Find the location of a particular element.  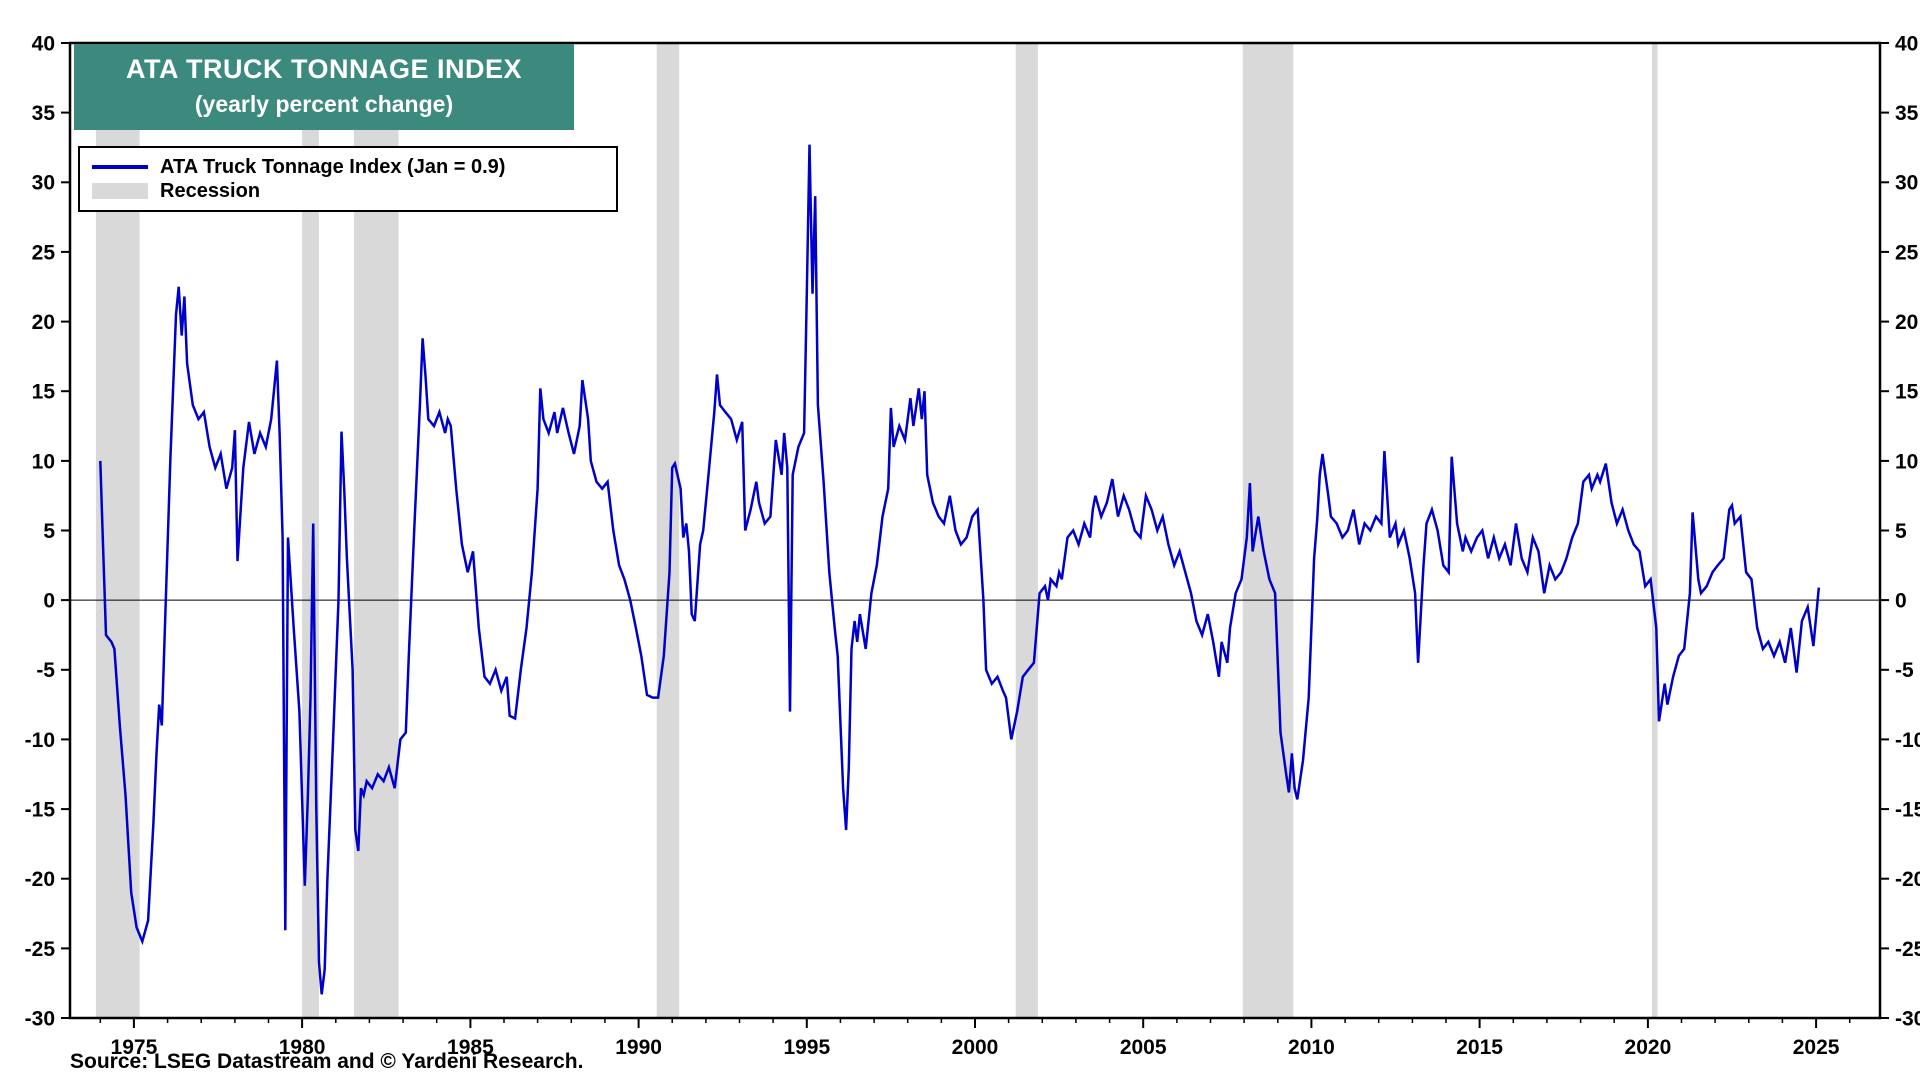

y-tick-label-right: 35 is located at coordinates (1907, 113).